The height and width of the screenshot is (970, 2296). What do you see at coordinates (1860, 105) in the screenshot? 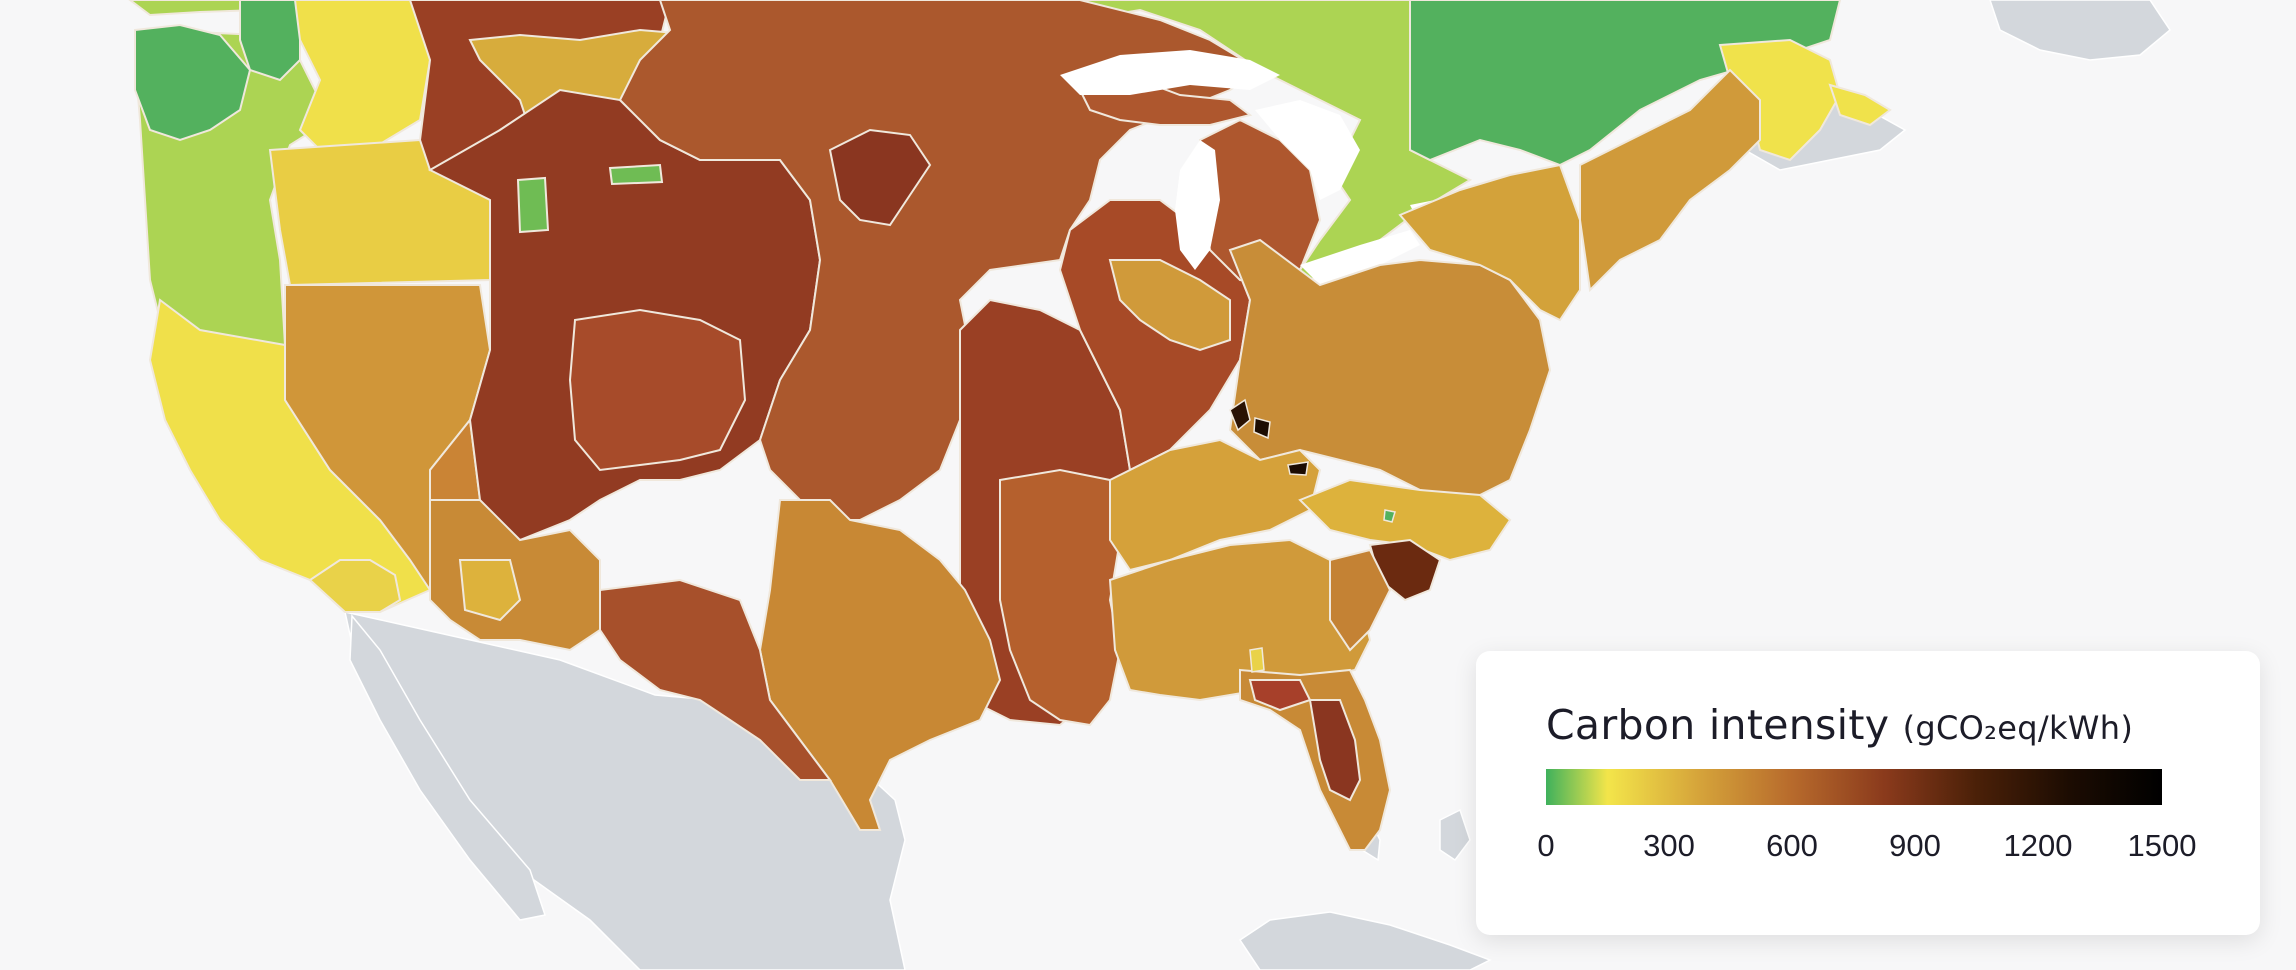
I see `pei-region` at bounding box center [1860, 105].